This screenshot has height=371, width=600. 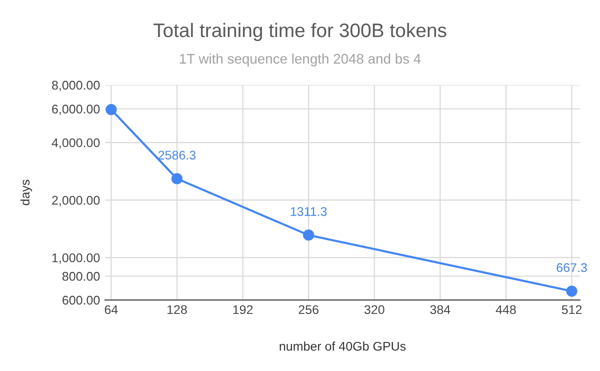 What do you see at coordinates (571, 267) in the screenshot?
I see `data-label: 667.3` at bounding box center [571, 267].